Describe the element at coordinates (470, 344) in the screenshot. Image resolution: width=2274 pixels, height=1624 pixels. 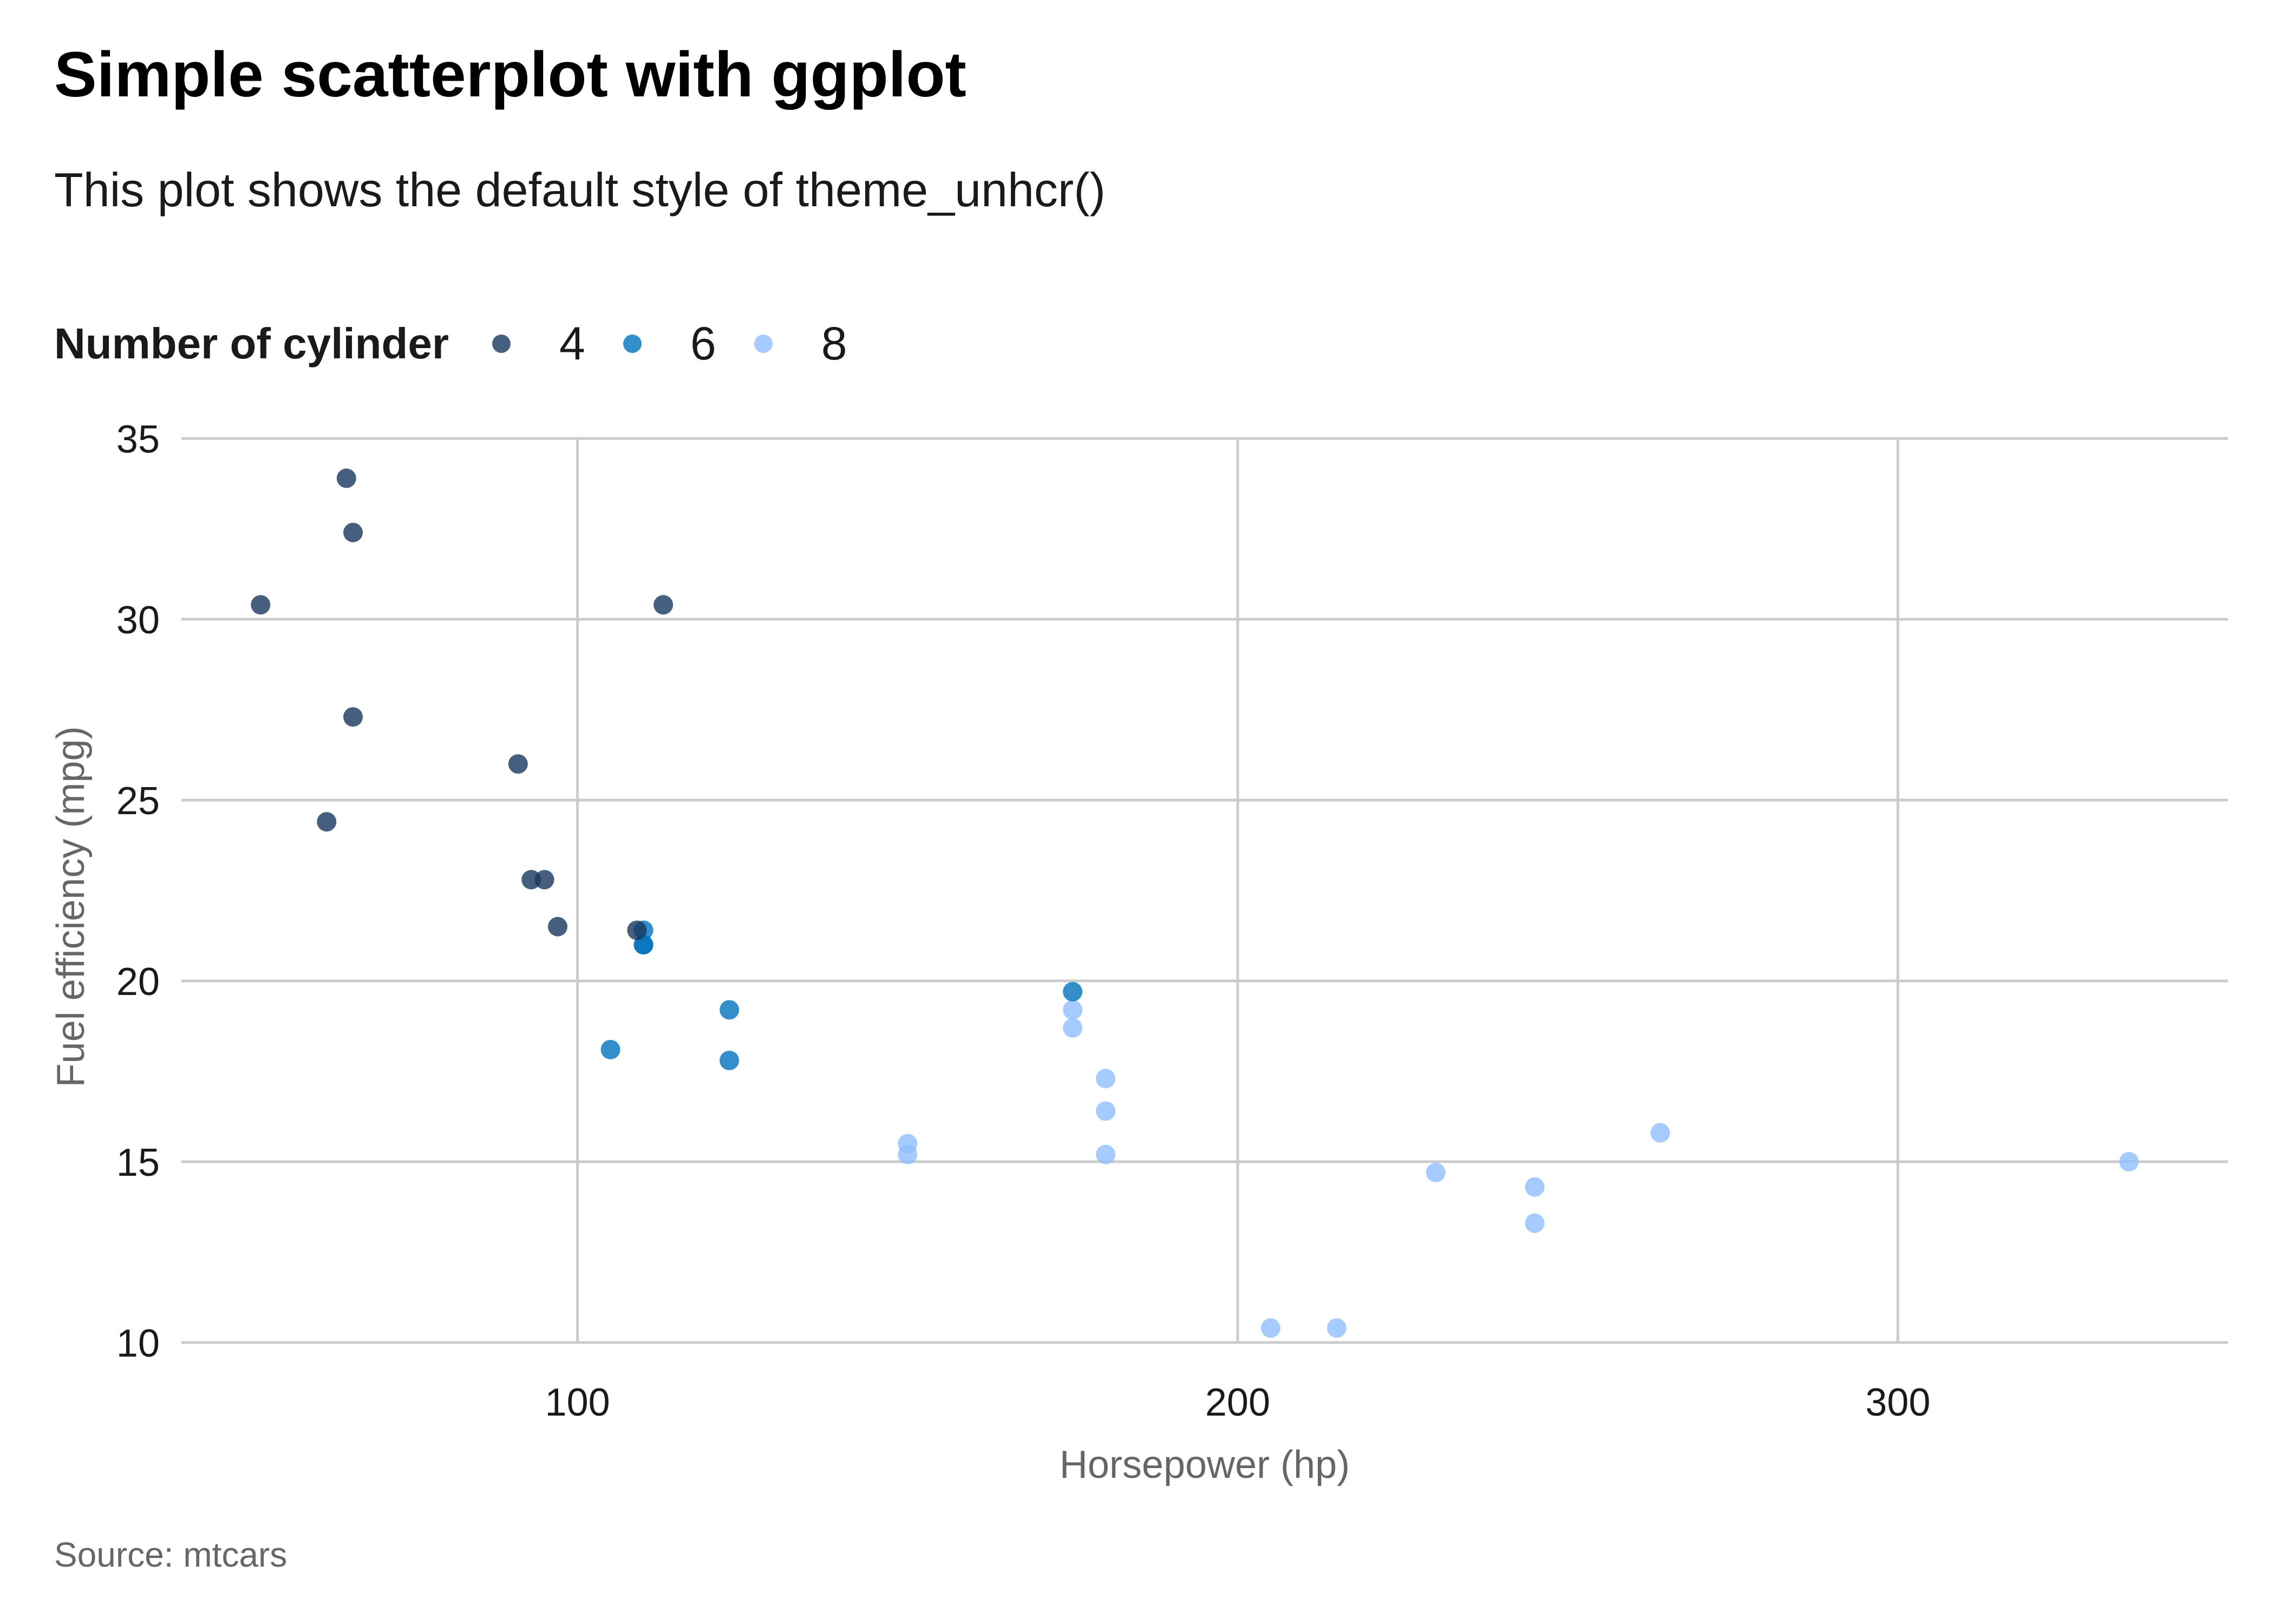
I see `legend: Number of cylinder 4 6 8` at that location.